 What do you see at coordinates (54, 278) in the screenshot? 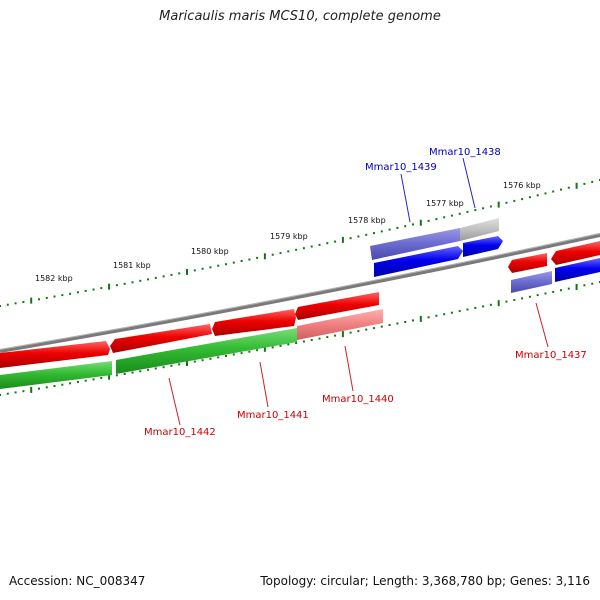
I see `tick-label: 1582 kbp` at bounding box center [54, 278].